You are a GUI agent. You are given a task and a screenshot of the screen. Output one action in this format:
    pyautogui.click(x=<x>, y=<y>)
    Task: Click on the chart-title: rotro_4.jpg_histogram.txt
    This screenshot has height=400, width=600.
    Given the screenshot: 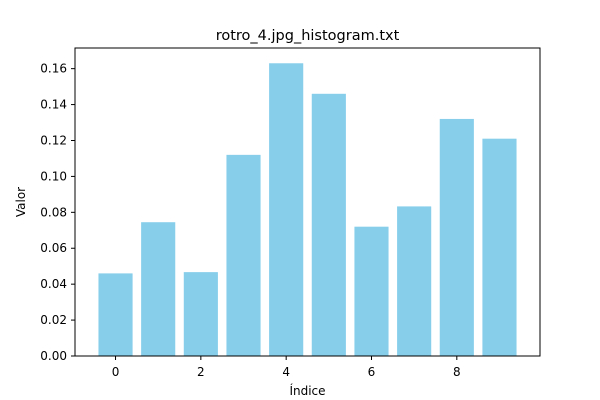 What is the action you would take?
    pyautogui.click(x=308, y=36)
    